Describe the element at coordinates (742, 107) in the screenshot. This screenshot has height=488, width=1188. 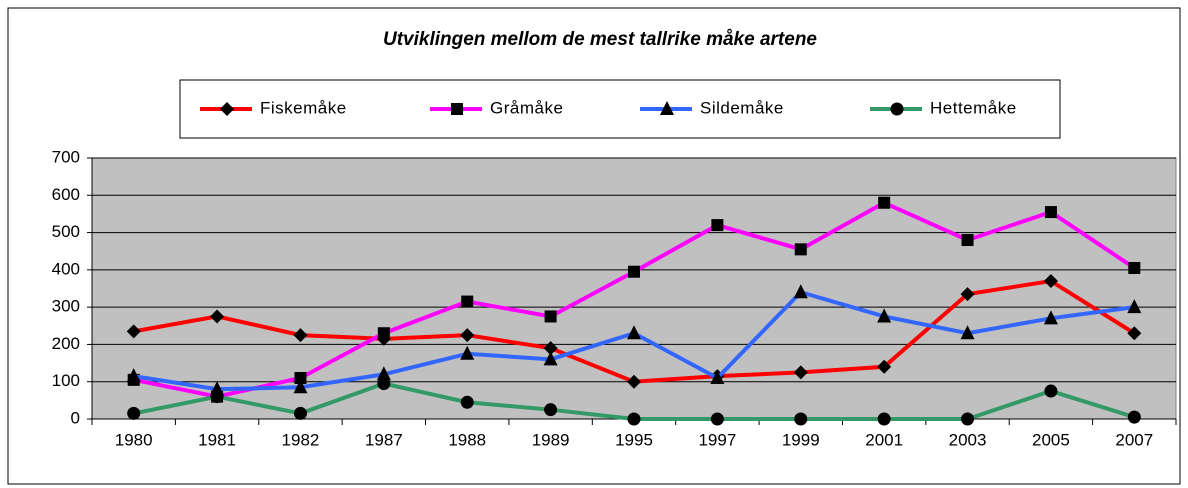
I see `legend-label: Sildemåke` at that location.